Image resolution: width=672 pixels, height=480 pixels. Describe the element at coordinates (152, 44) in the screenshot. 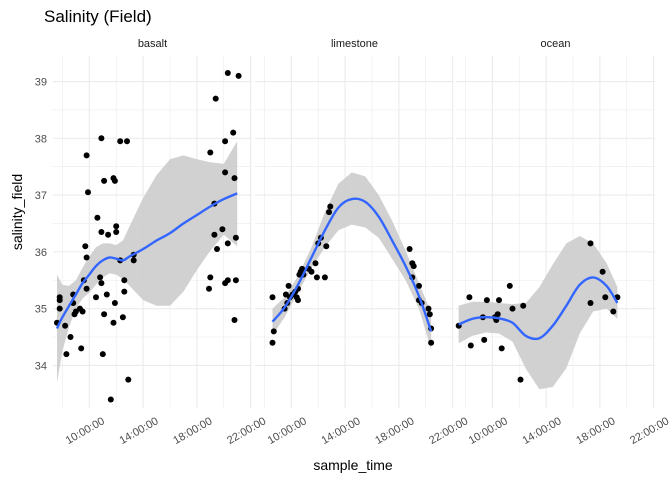

I see `facet-strip-label: basalt` at that location.